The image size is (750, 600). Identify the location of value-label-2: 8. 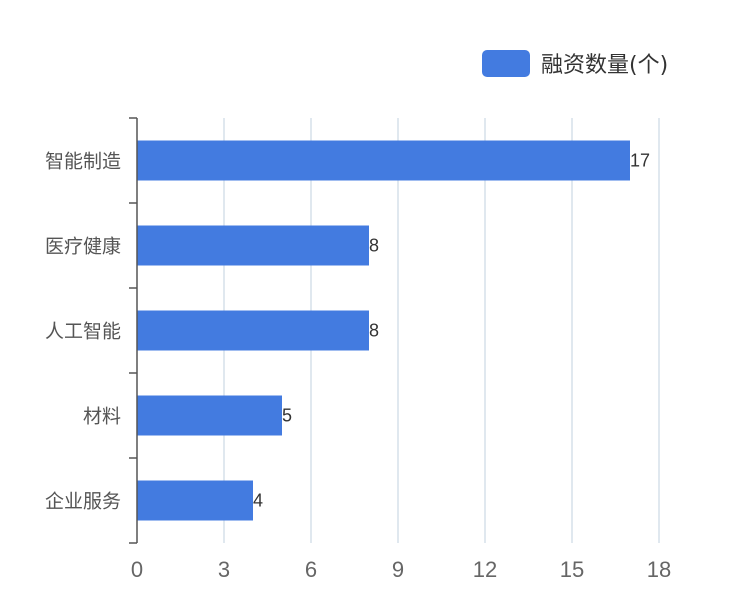
(374, 246).